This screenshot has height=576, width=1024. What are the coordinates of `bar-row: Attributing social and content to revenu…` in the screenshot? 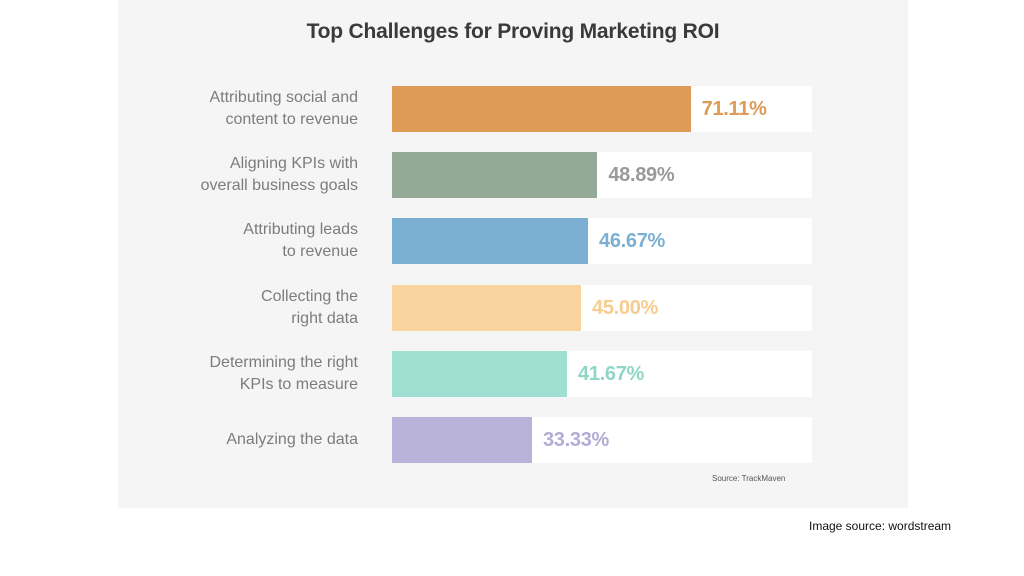 It's located at (513, 109).